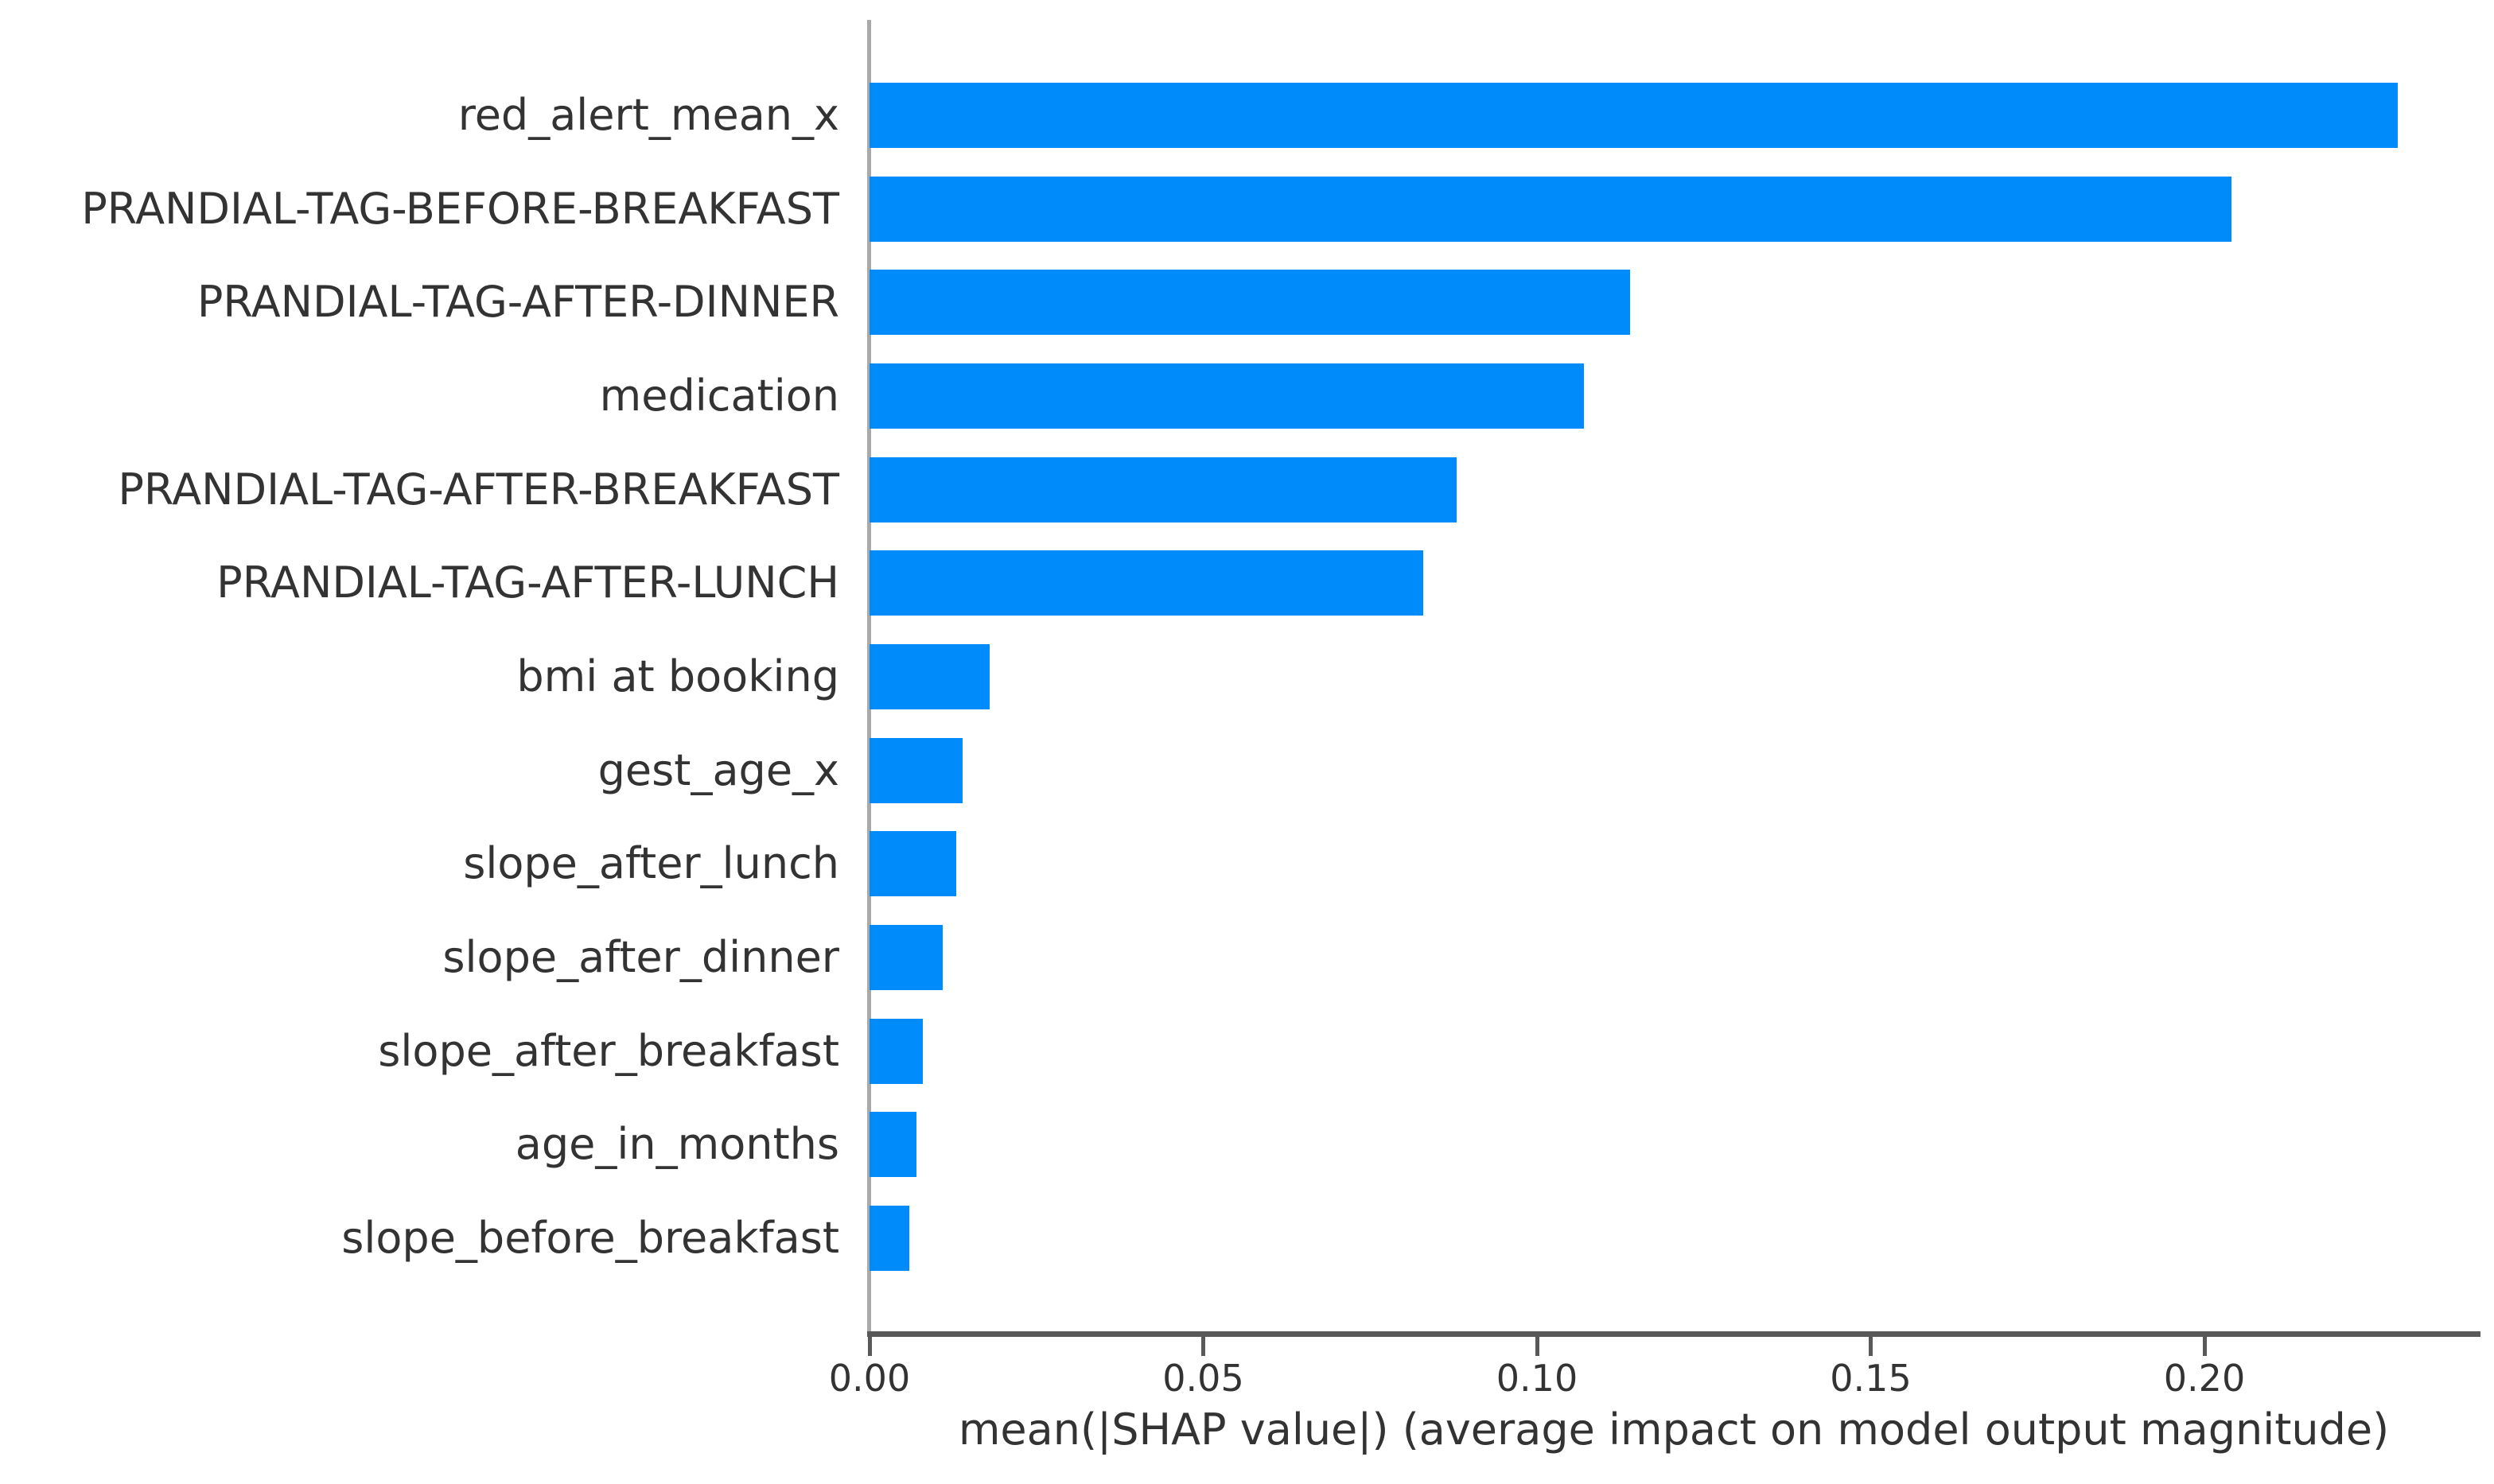 Image resolution: width=2494 pixels, height=1484 pixels. What do you see at coordinates (869, 677) in the screenshot?
I see `y-axis-line` at bounding box center [869, 677].